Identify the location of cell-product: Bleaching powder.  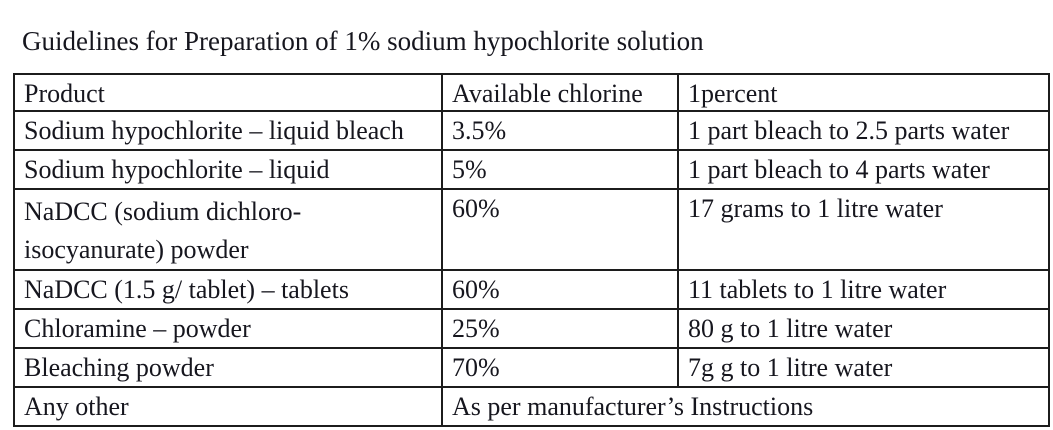
(228, 367).